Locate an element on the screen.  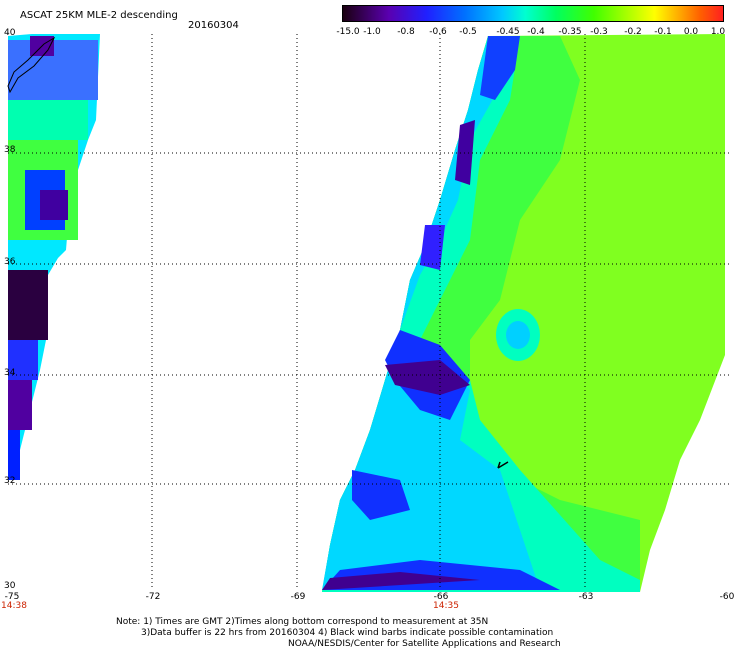
colorbar-tick: 1.0 is located at coordinates (718, 32).